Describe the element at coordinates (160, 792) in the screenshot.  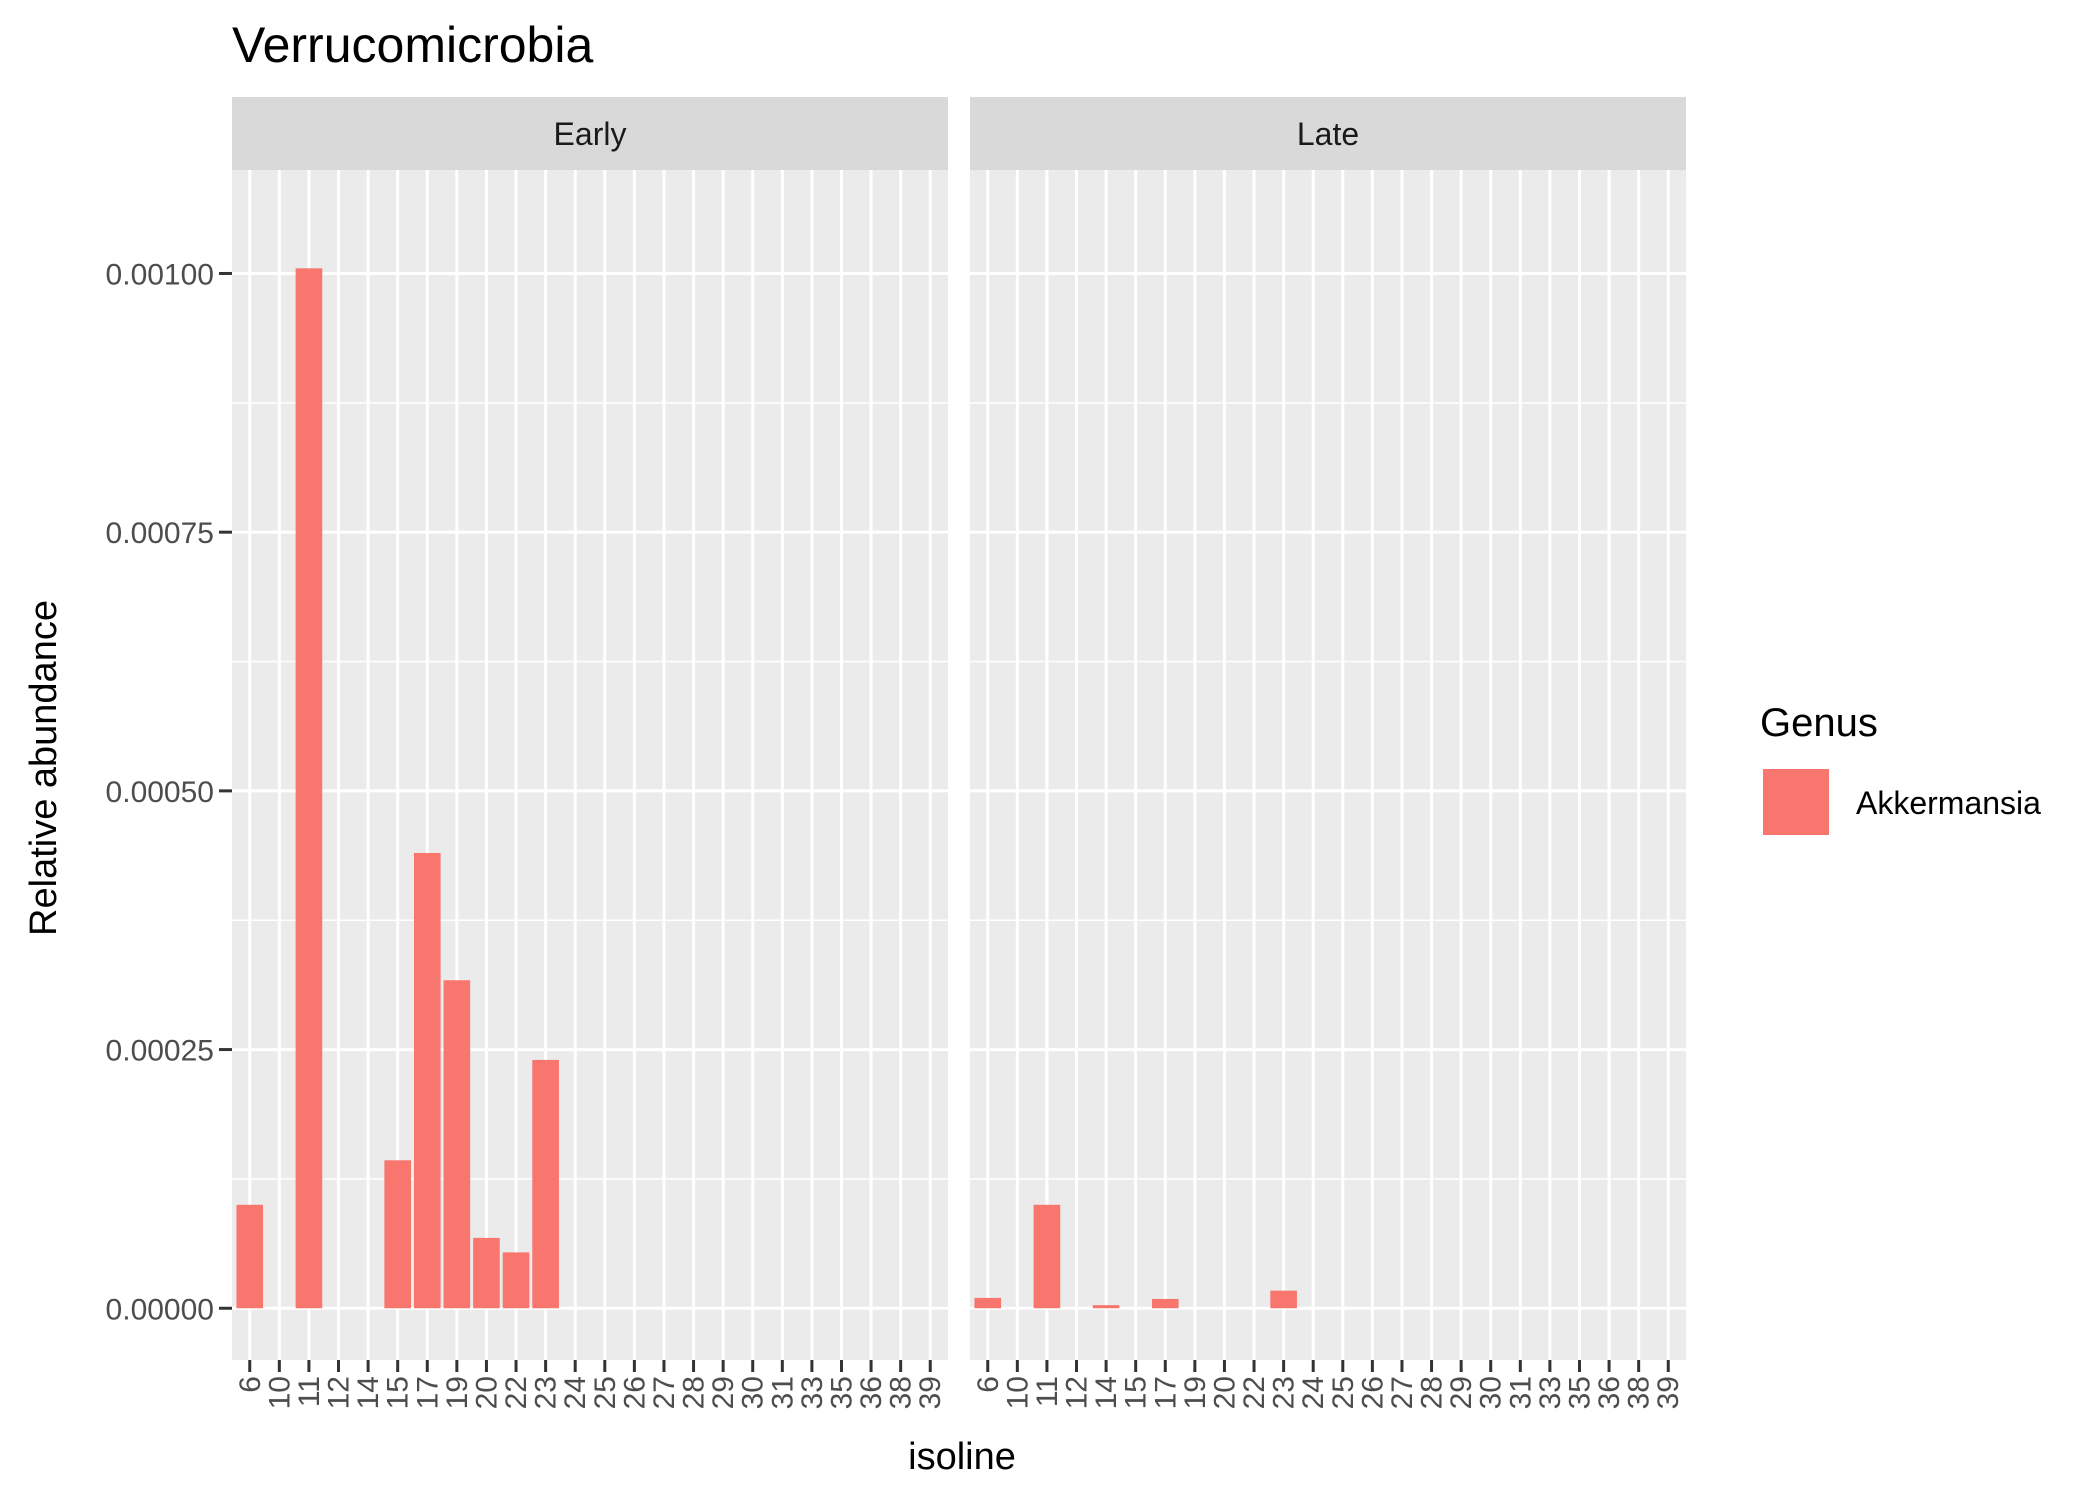
I see `y-tick-label: 0.00050` at that location.